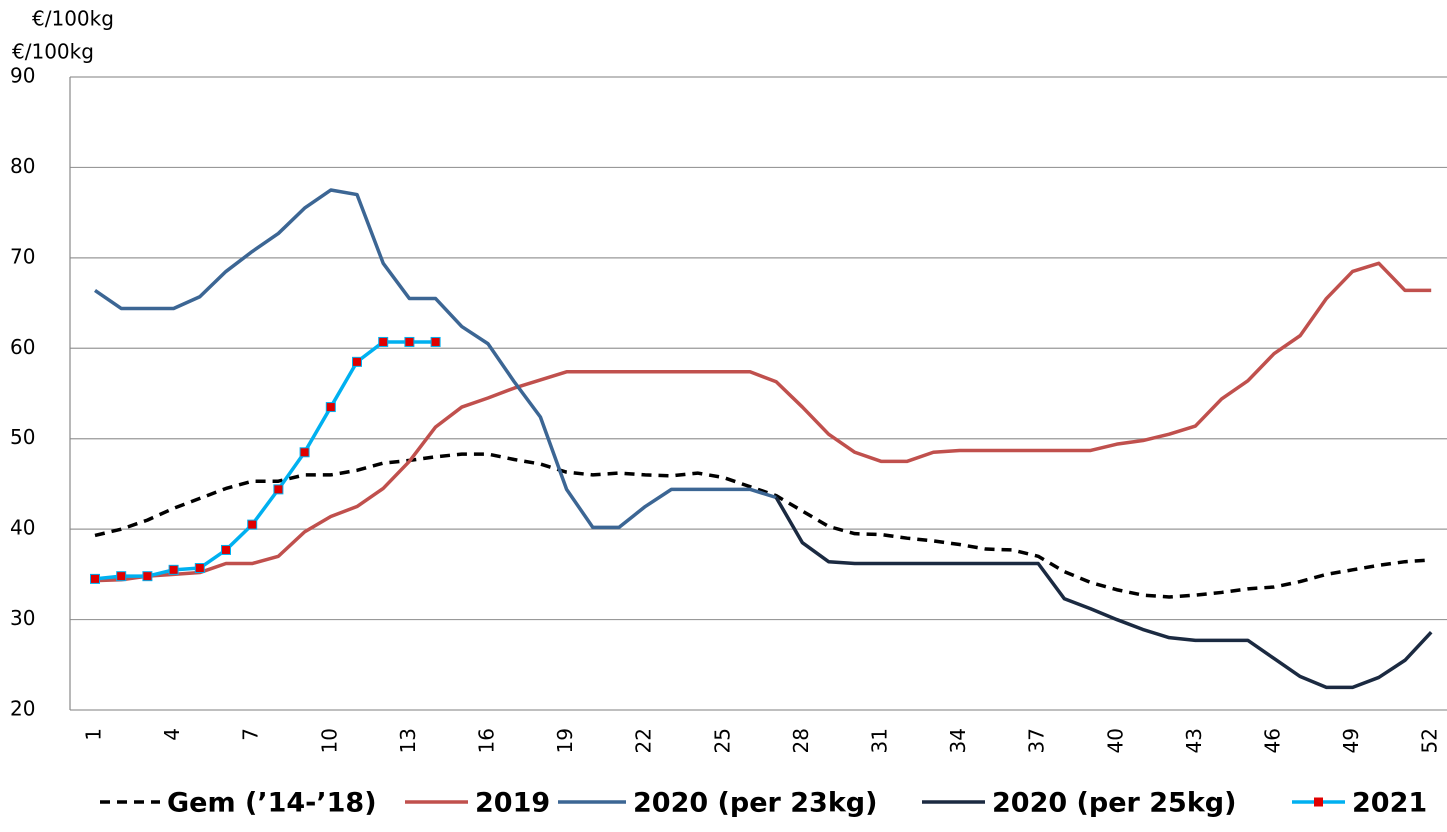 The width and height of the screenshot is (1447, 832). What do you see at coordinates (1430, 740) in the screenshot?
I see `x-tick-label: 52` at bounding box center [1430, 740].